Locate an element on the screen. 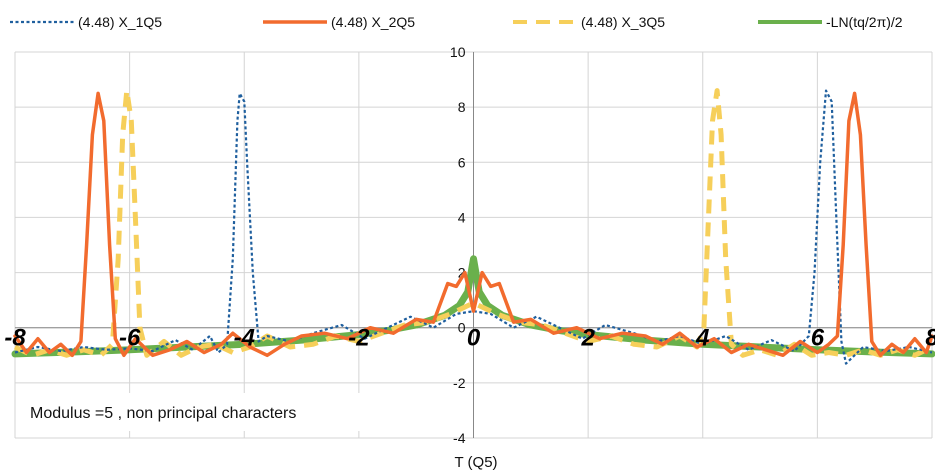 Image resolution: width=935 pixels, height=473 pixels. y-tick-label: 10 is located at coordinates (458, 52).